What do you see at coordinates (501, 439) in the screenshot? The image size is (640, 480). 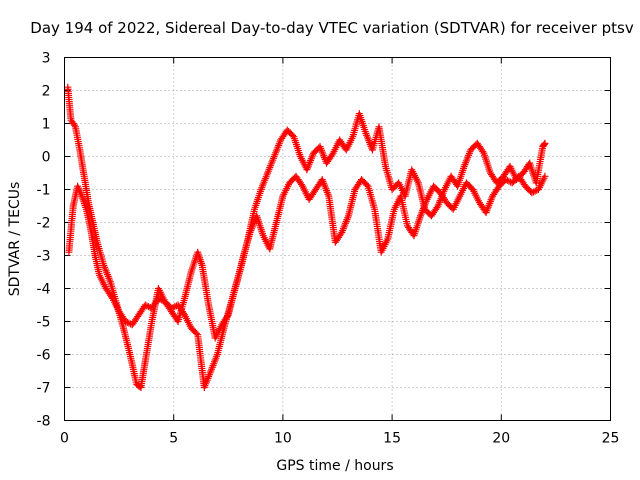 I see `x-tick-label: 20` at bounding box center [501, 439].